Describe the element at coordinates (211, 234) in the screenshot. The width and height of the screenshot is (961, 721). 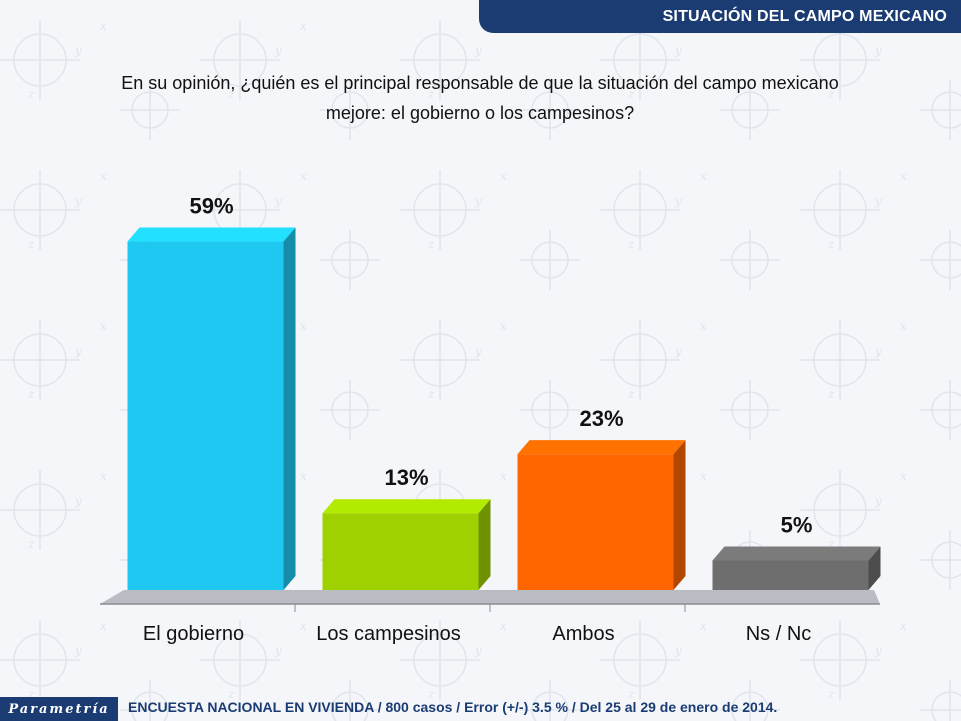
I see `bar-1-top` at that location.